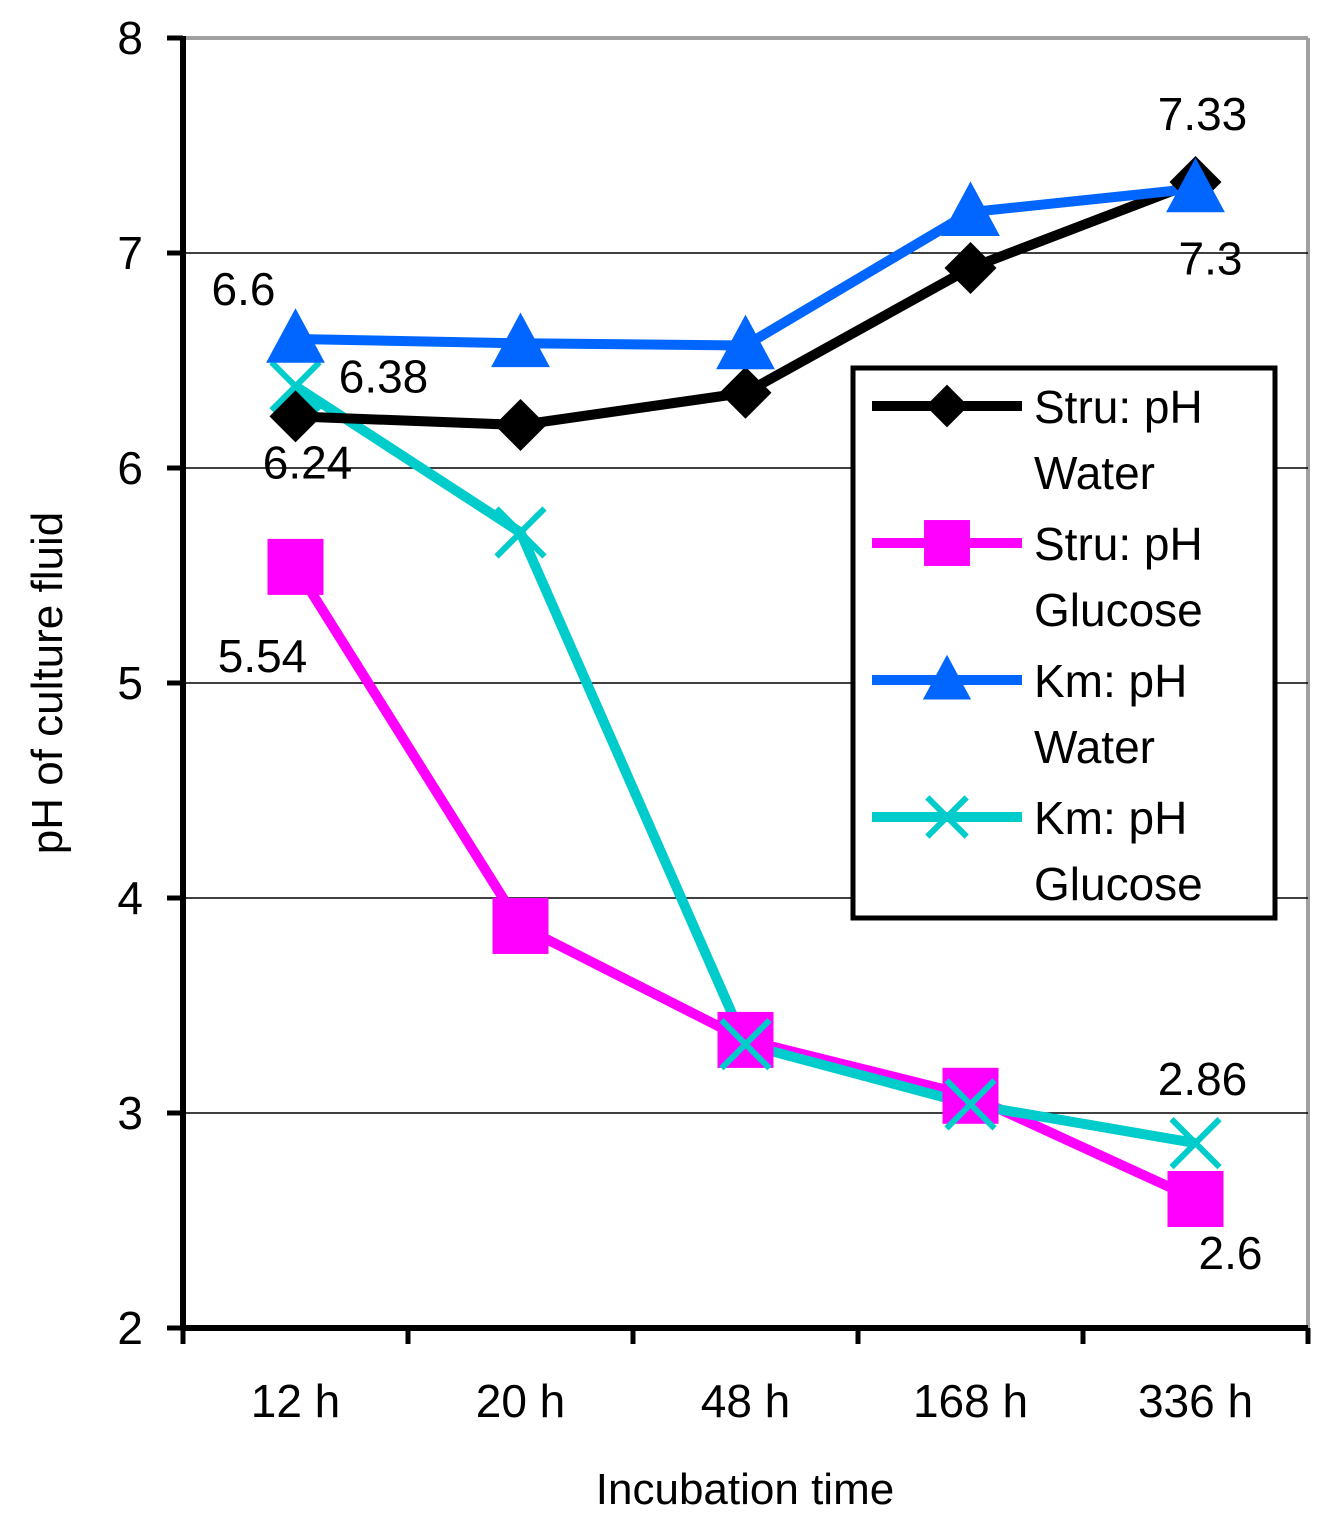 The image size is (1335, 1519). I want to click on data-label: 7.3, so click(1211, 259).